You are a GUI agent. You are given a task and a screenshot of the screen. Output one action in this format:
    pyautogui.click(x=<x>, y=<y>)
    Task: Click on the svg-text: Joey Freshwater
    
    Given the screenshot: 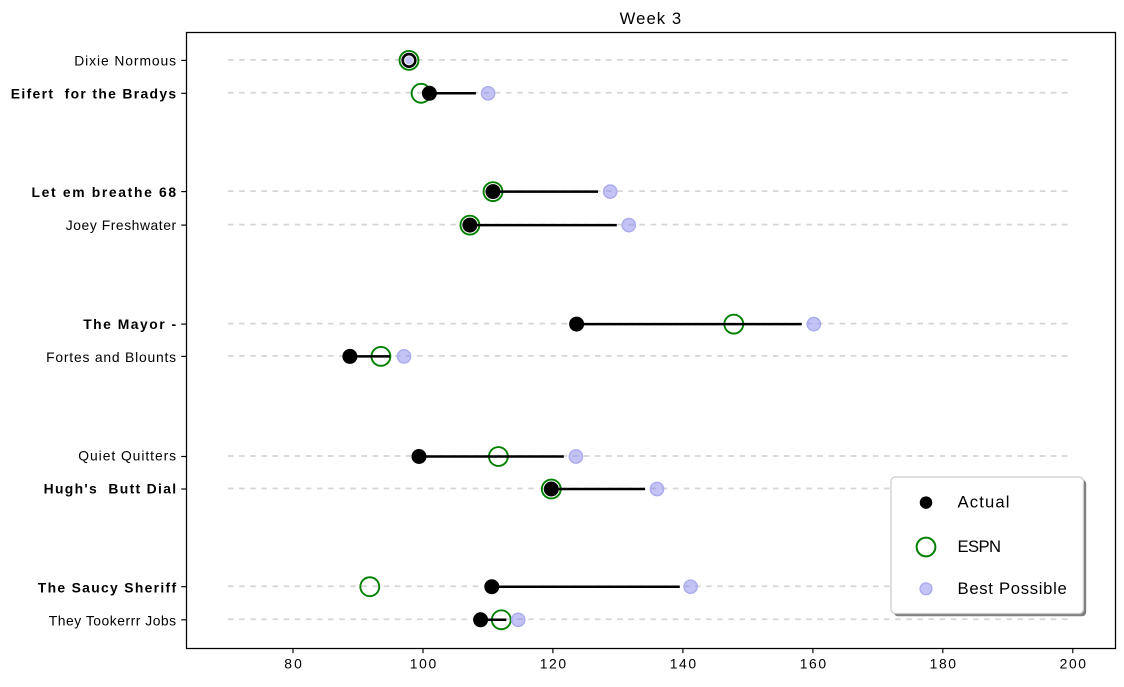 What is the action you would take?
    pyautogui.click(x=121, y=225)
    